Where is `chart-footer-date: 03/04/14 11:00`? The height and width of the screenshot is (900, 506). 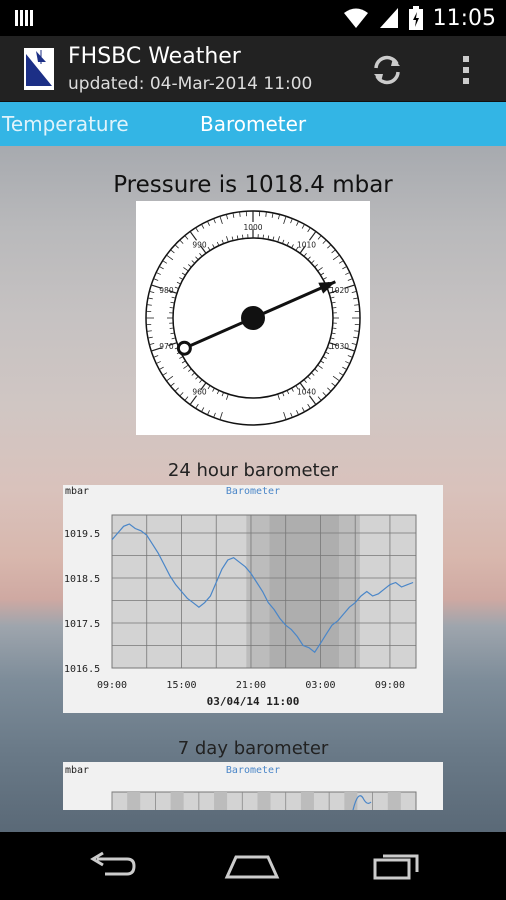 chart-footer-date: 03/04/14 11:00 is located at coordinates (253, 701).